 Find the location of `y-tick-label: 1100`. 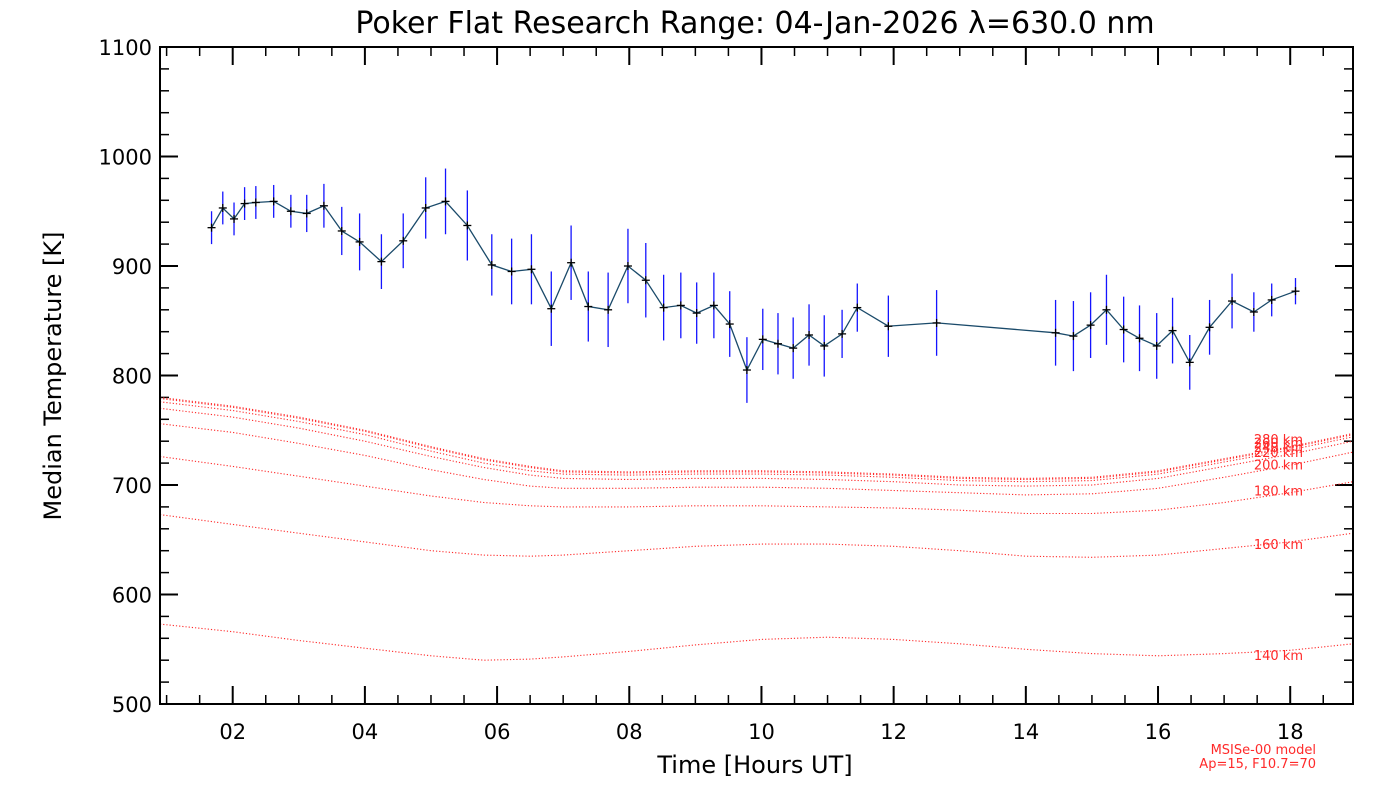

y-tick-label: 1100 is located at coordinates (125, 48).